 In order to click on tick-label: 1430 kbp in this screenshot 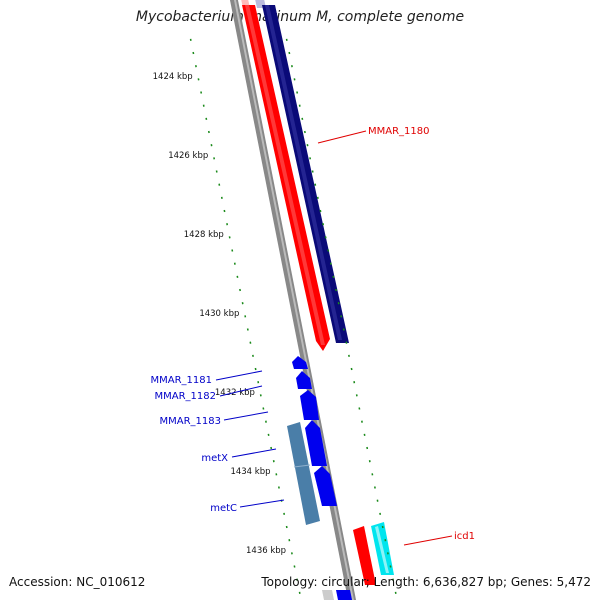, I will do `click(219, 314)`.